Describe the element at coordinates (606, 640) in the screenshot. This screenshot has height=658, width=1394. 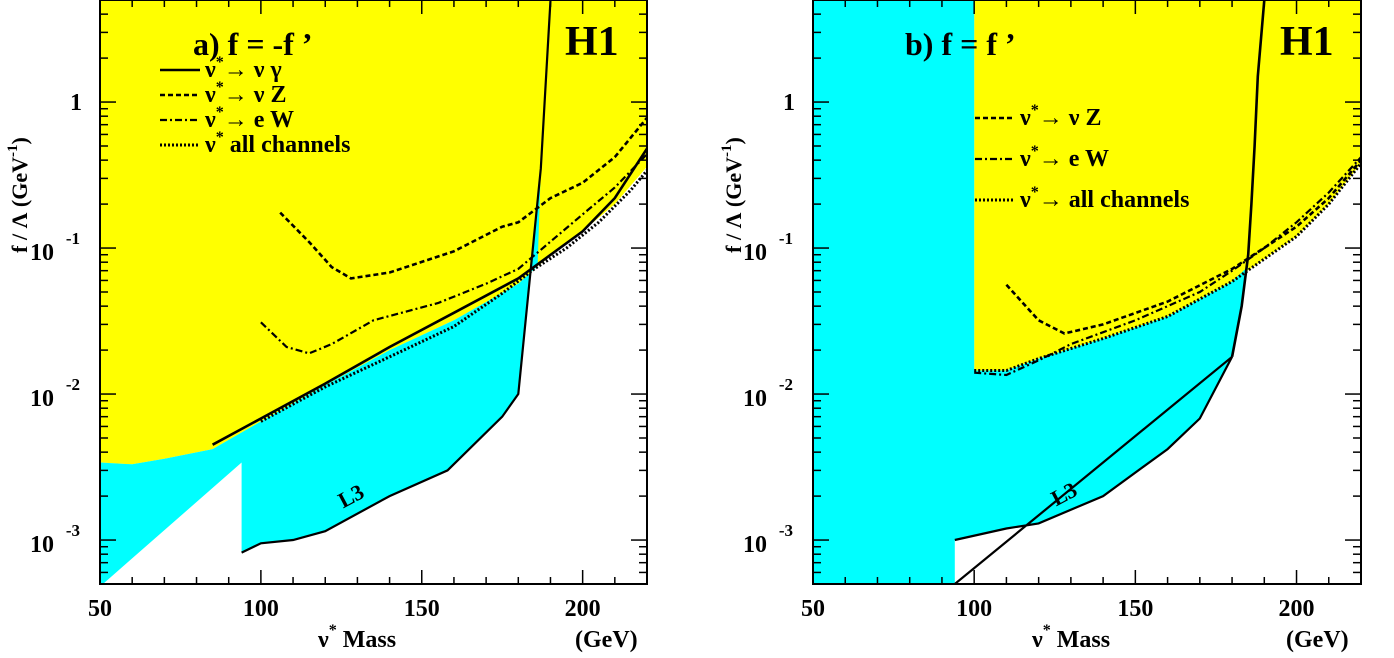
I see `panel-a-x-unit: (GeV)` at that location.